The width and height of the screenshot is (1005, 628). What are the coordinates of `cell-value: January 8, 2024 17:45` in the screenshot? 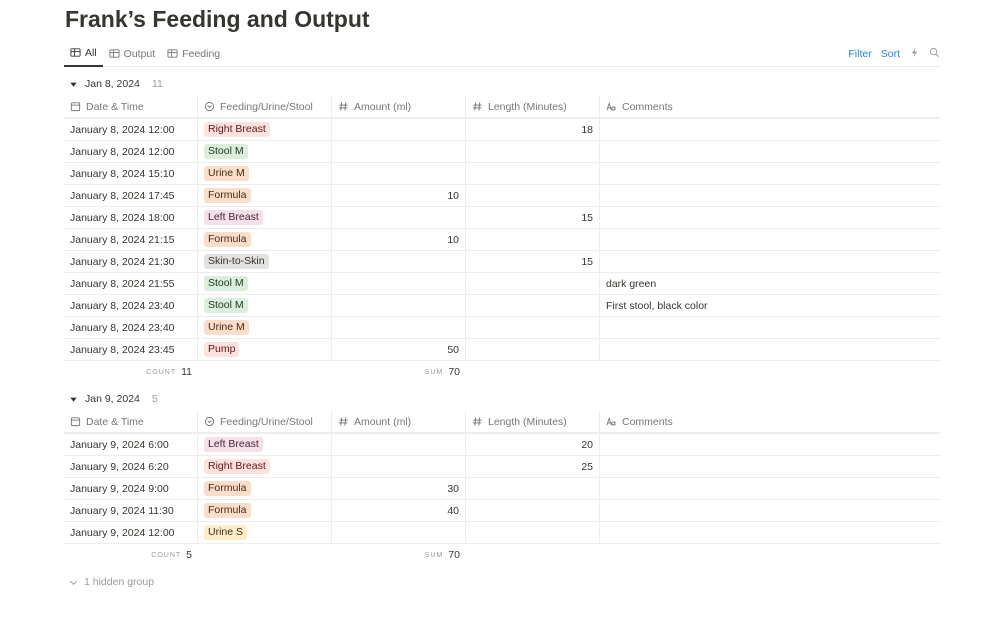 It's located at (122, 195).